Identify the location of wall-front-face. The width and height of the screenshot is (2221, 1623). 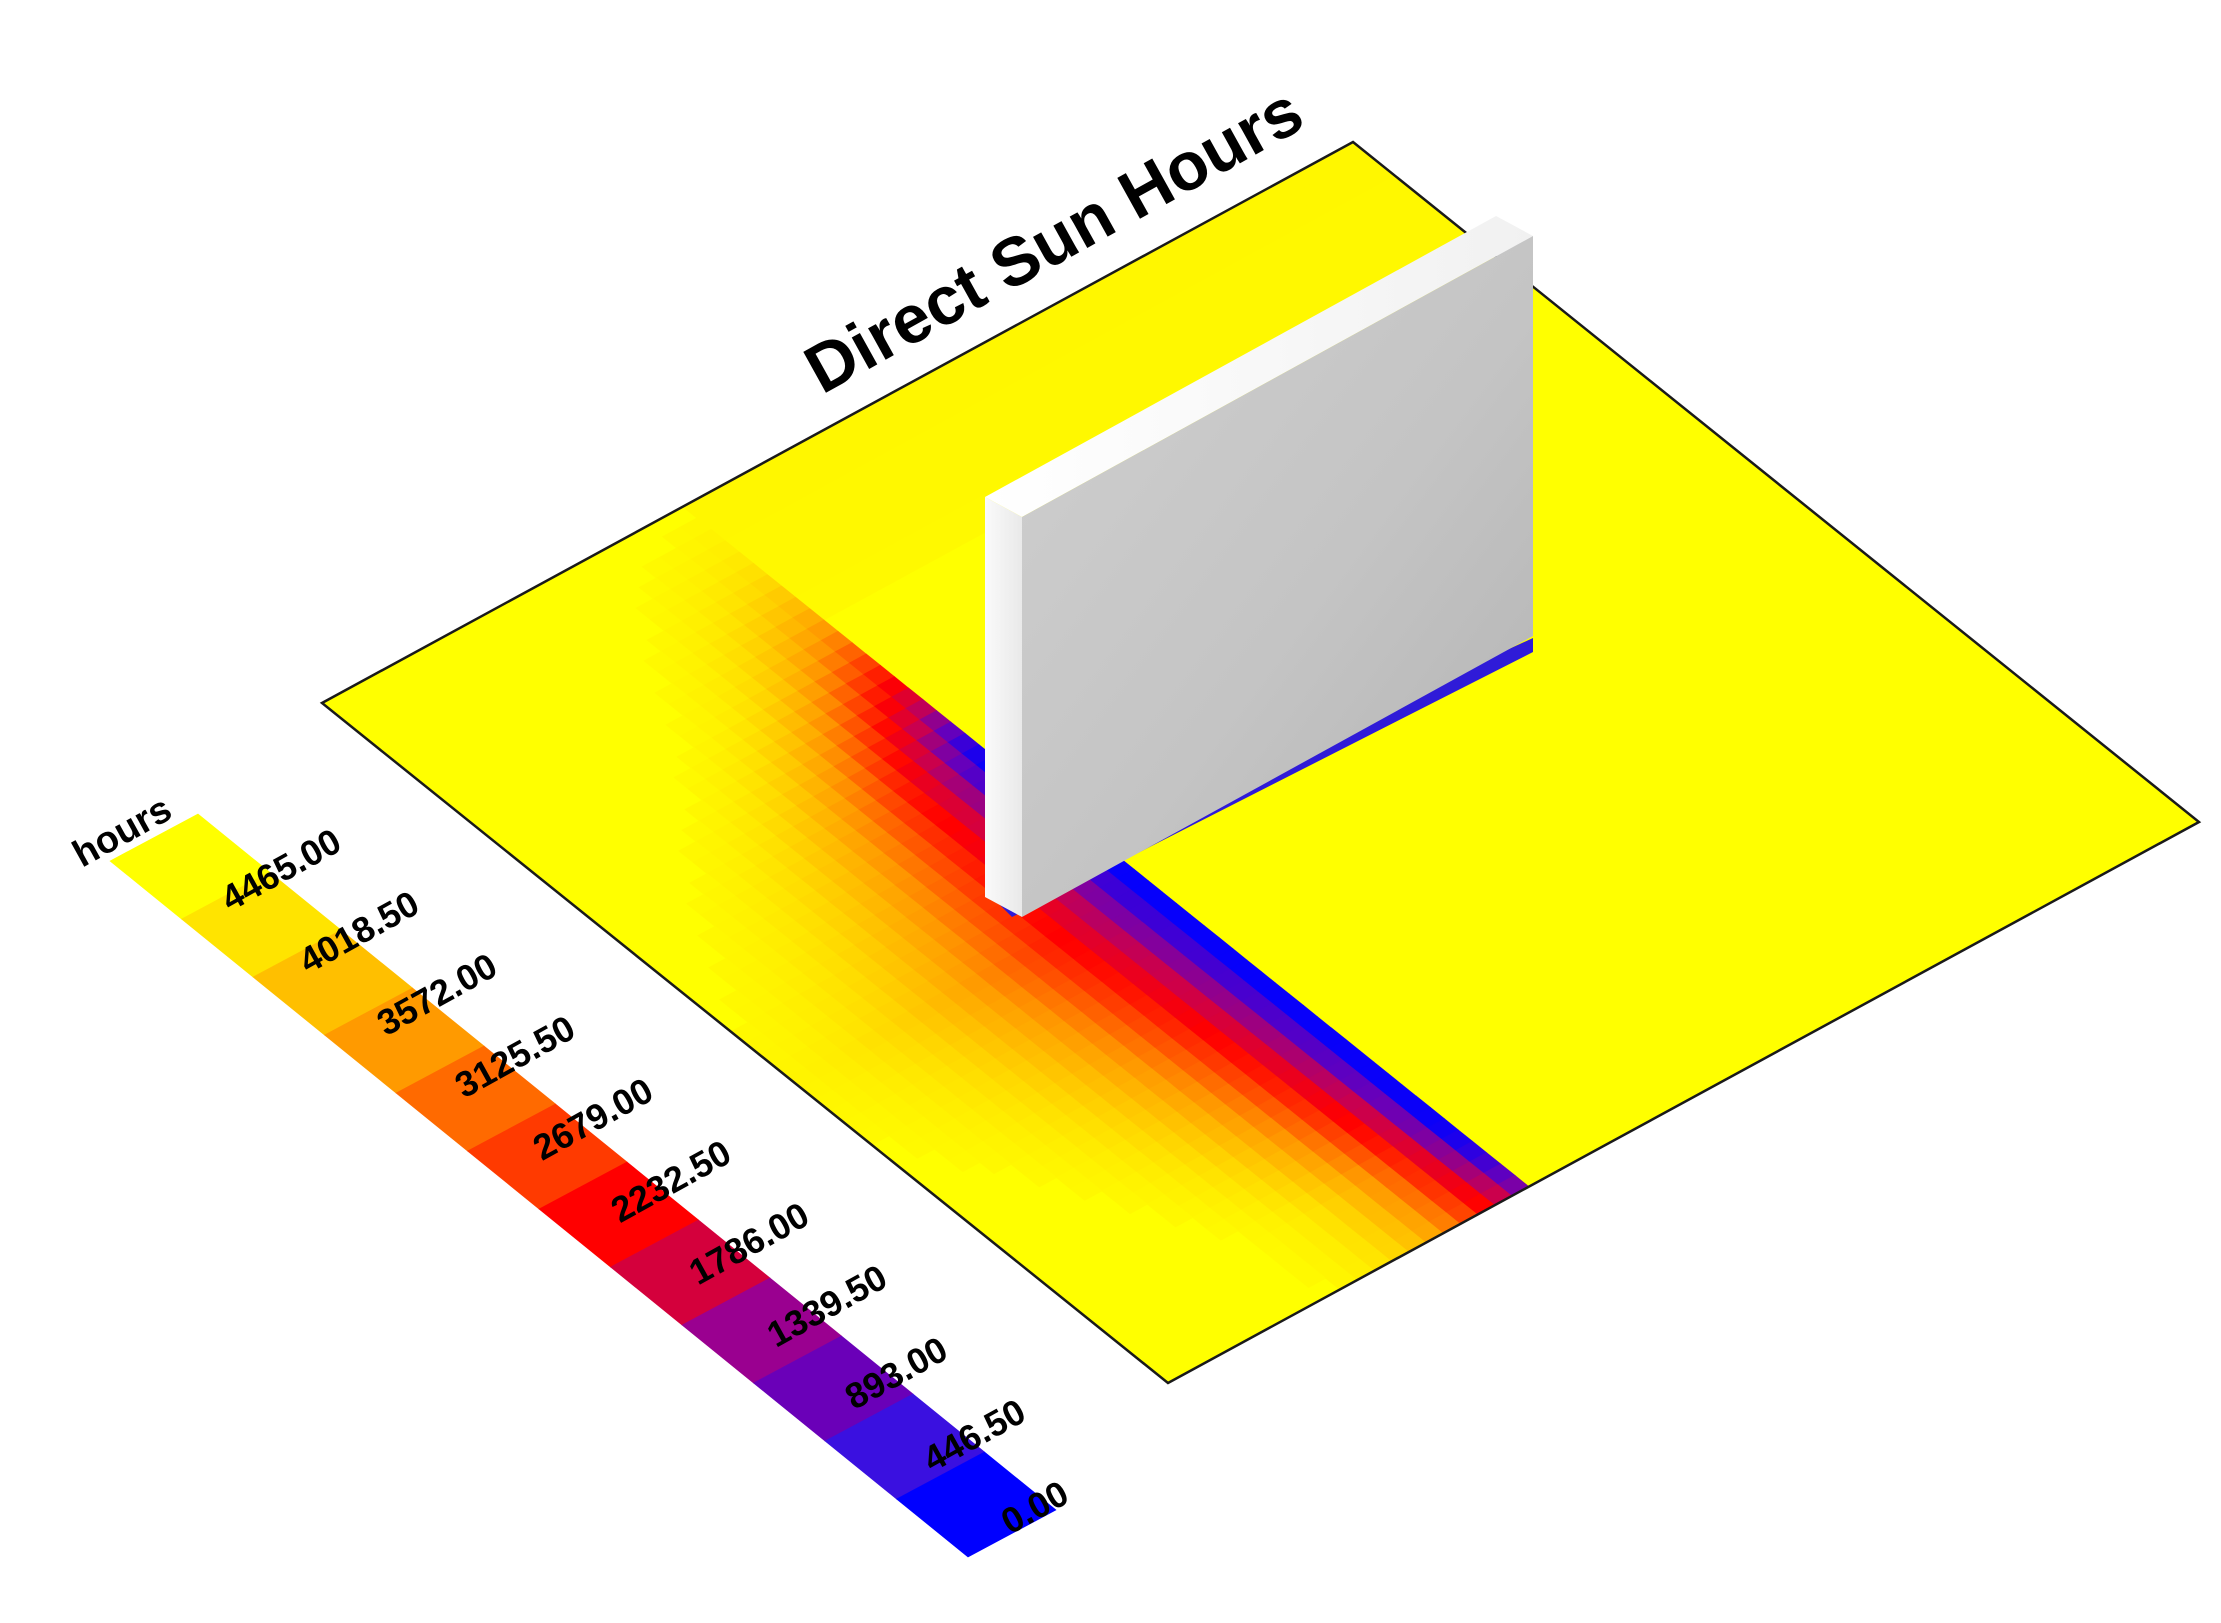
(1277, 576).